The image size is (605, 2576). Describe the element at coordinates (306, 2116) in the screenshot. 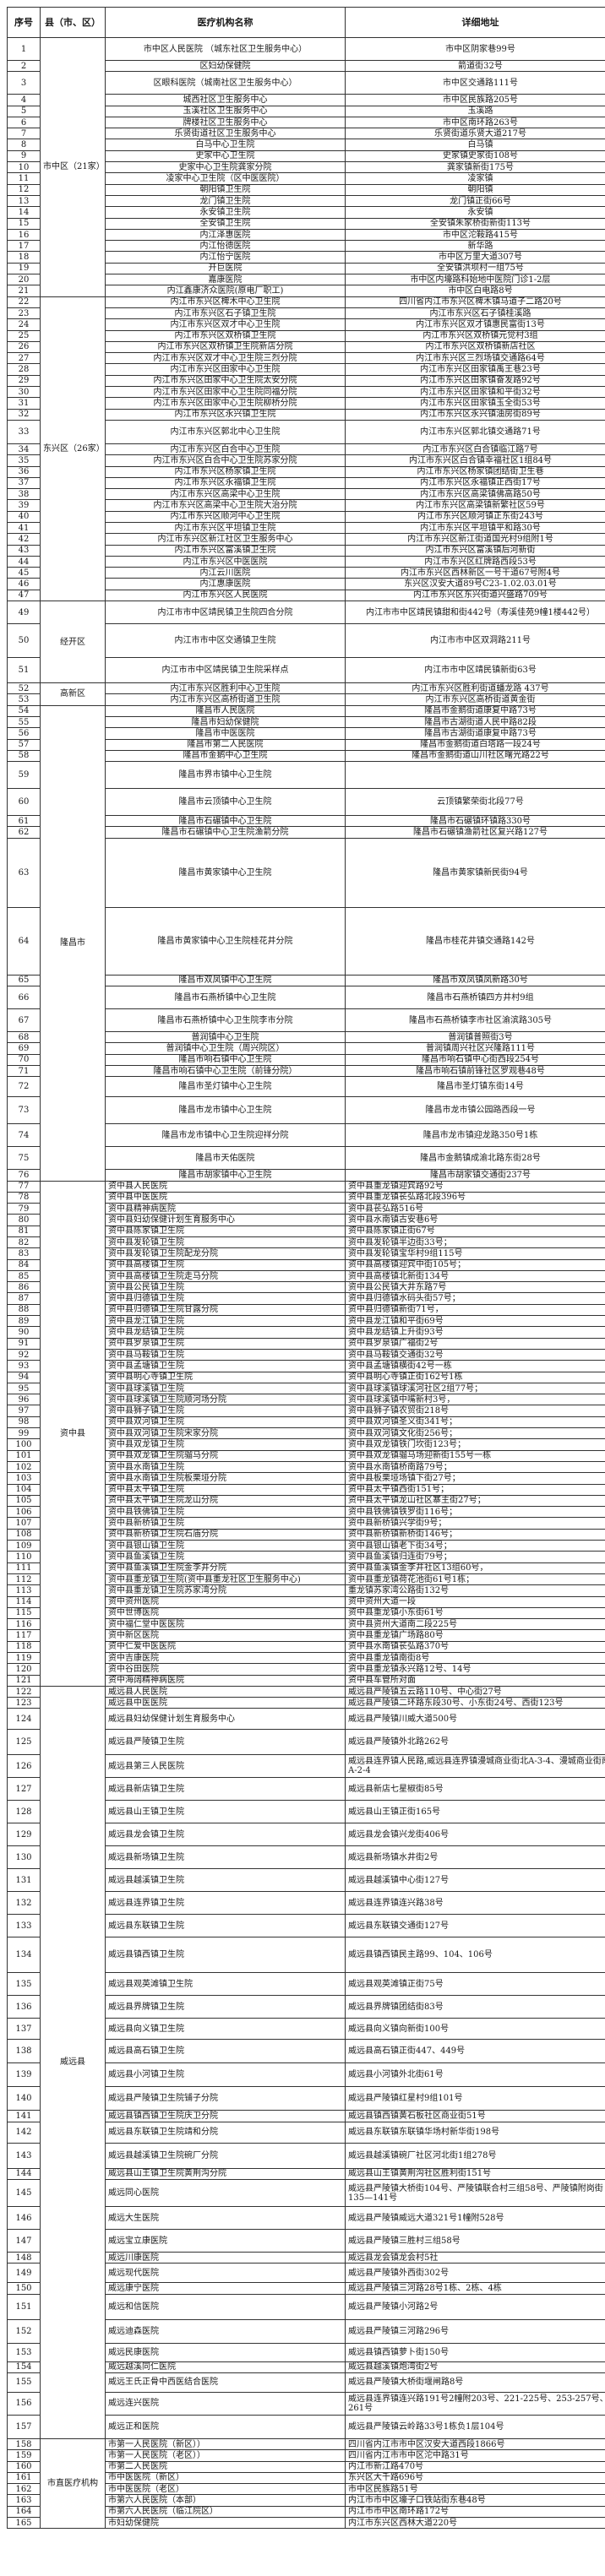

I see `table-row: 141 威远县镇西镇卫生院庆卫分院 威远县镇西镇黄石板社区商业街51号` at that location.